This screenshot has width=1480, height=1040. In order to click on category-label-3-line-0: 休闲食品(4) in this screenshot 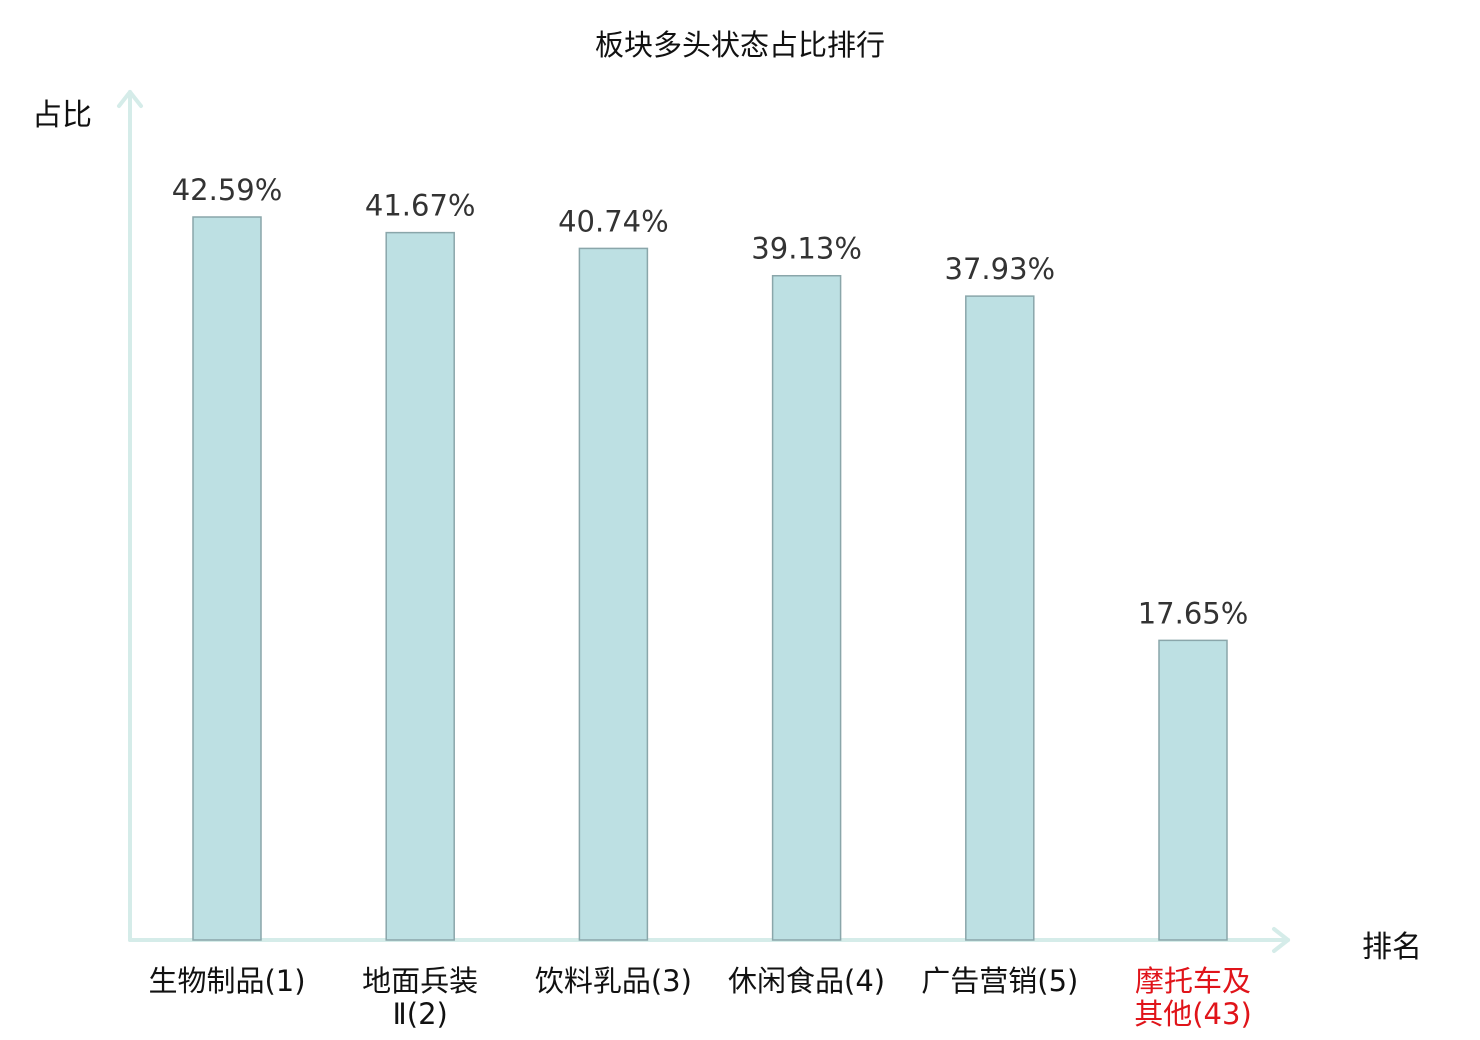, I will do `click(807, 981)`.